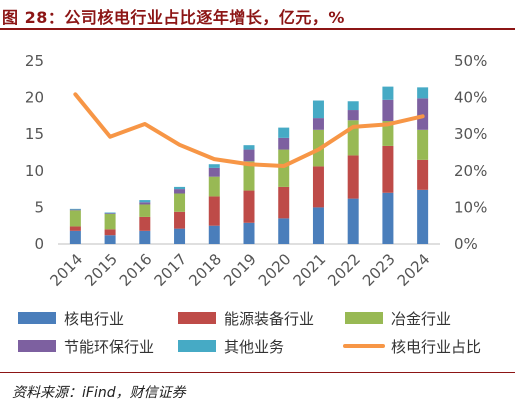 This screenshot has width=515, height=405. Describe the element at coordinates (254, 347) in the screenshot. I see `legend-label: 其他业务` at that location.